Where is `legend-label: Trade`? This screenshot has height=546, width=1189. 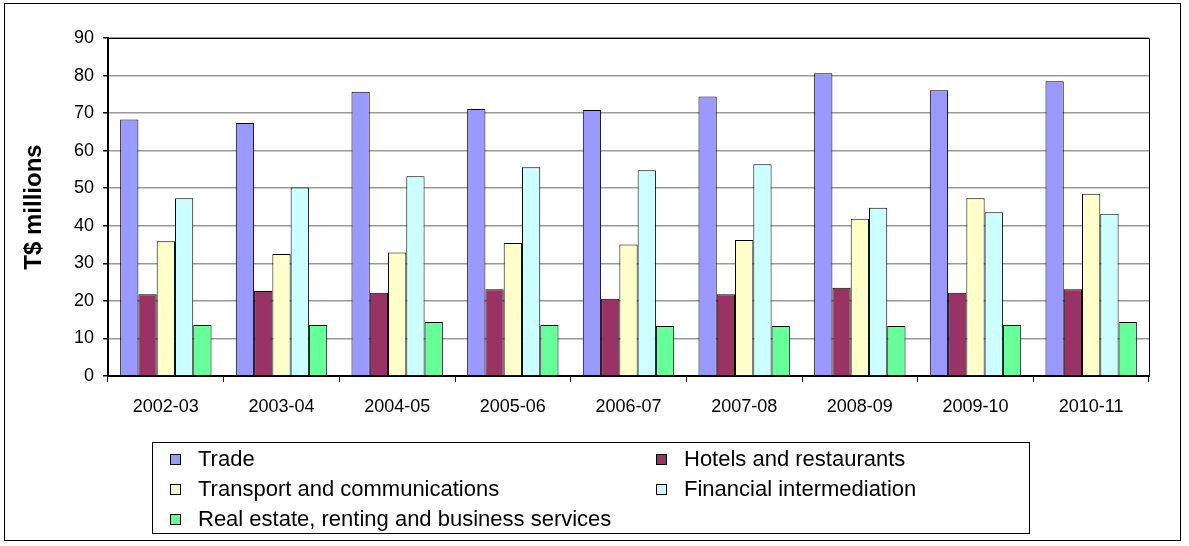
legend-label: Trade is located at coordinates (226, 459).